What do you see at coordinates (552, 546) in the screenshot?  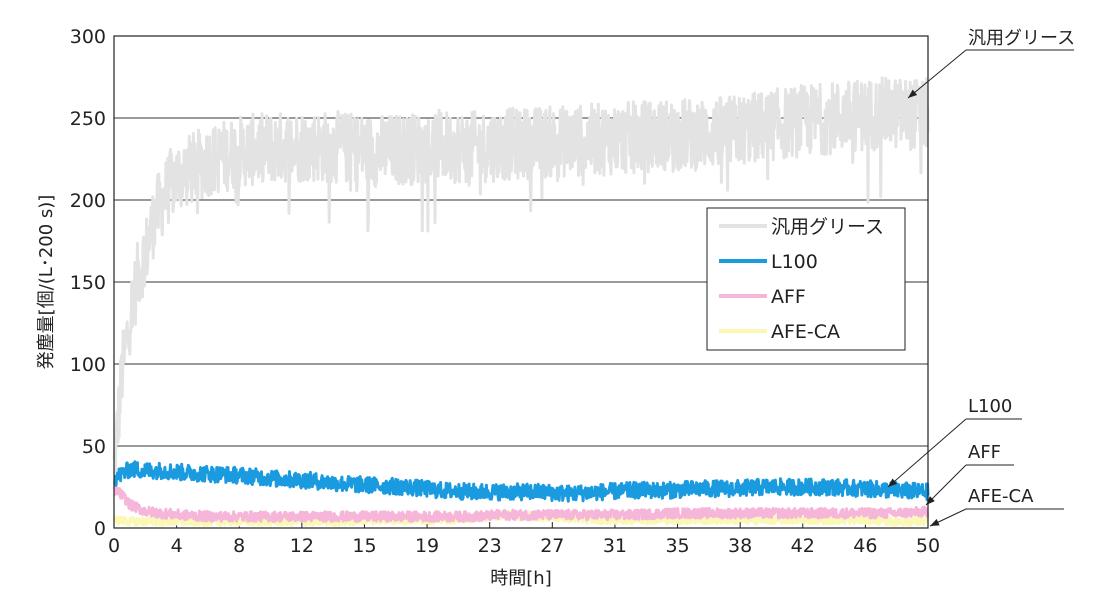 I see `x-tick-label: 27` at bounding box center [552, 546].